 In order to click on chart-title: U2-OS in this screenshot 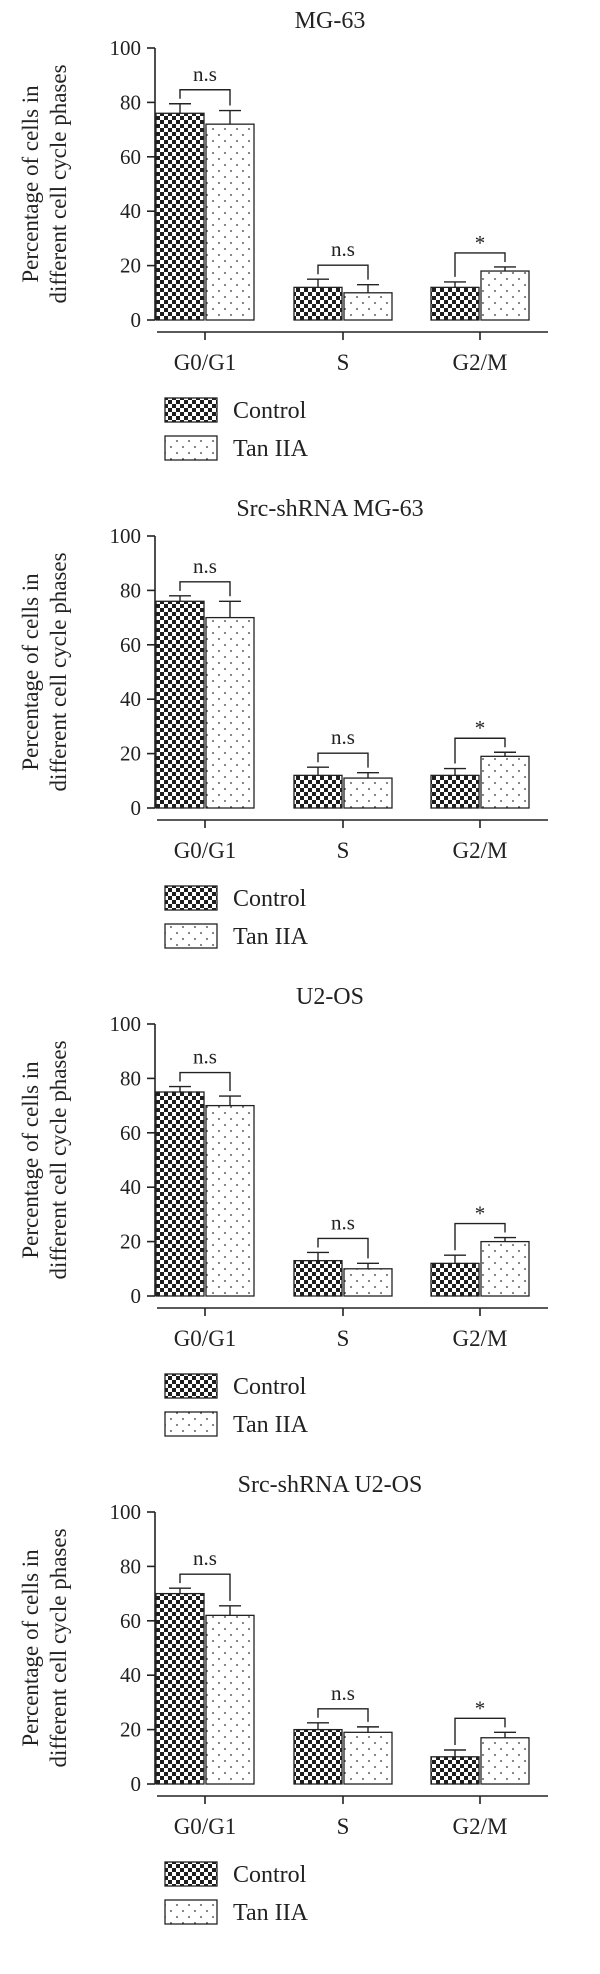, I will do `click(330, 997)`.